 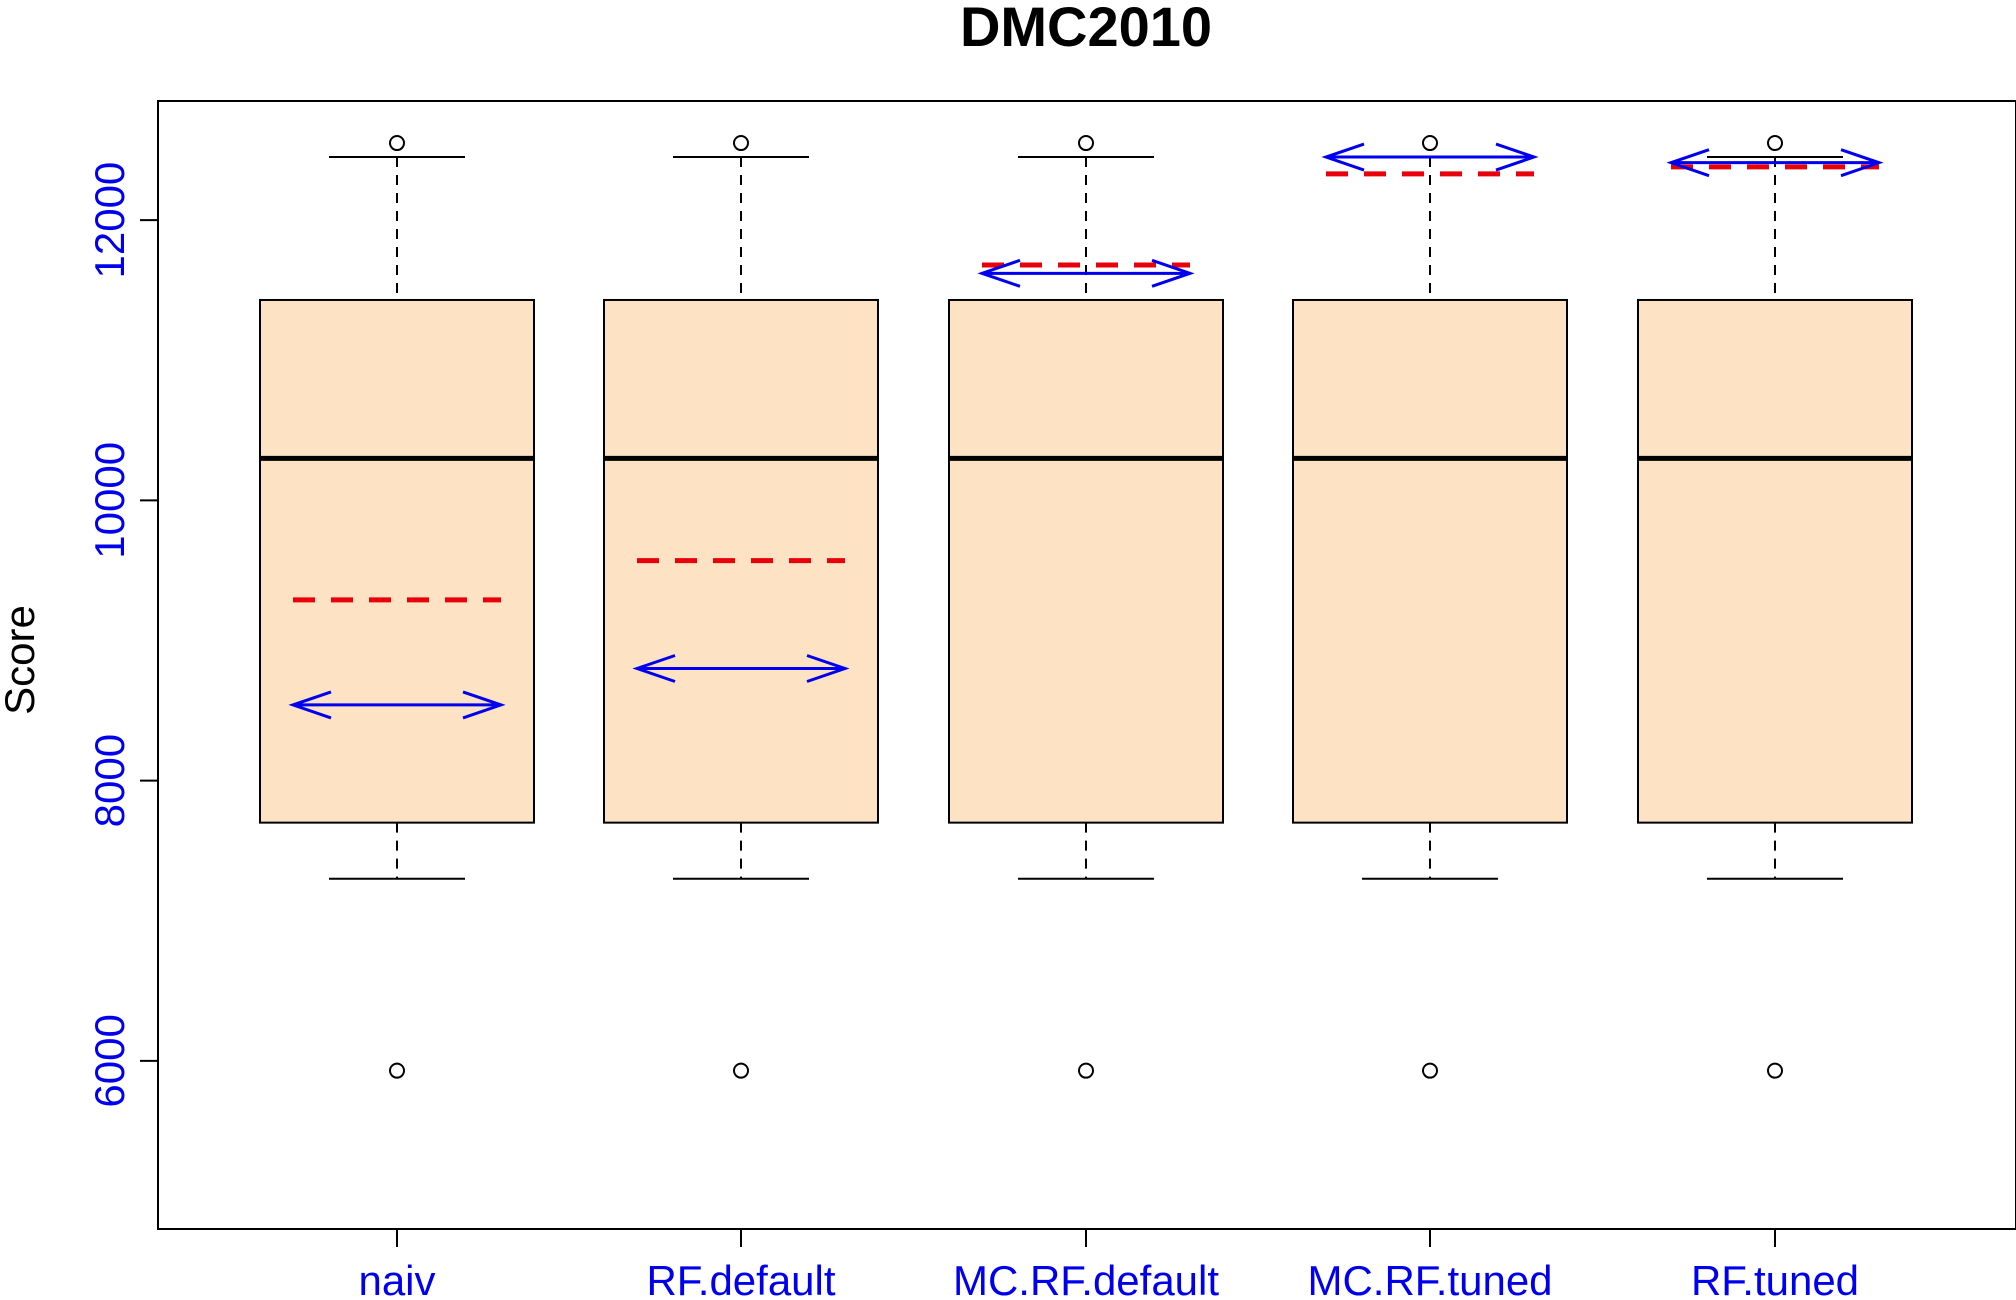 What do you see at coordinates (1086, 1278) in the screenshot?
I see `x-tick-label: MC.RF.default` at bounding box center [1086, 1278].